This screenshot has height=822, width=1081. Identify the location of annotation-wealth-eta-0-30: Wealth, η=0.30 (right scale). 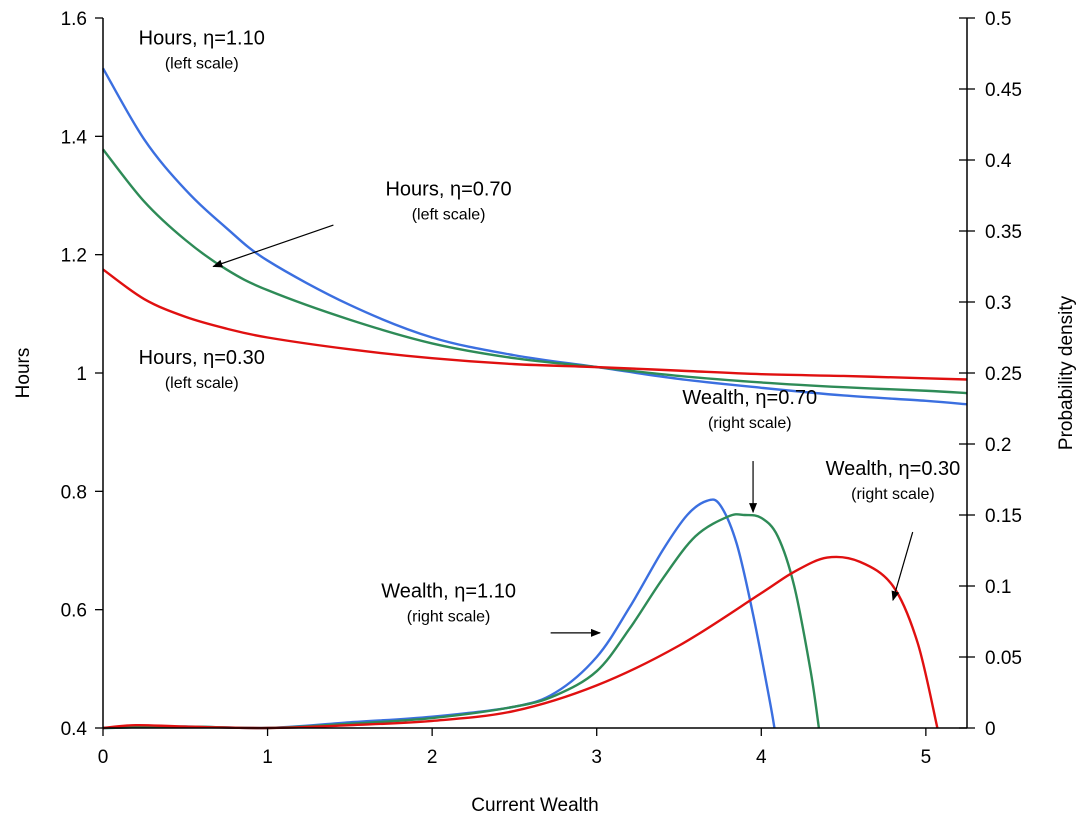
(893, 530).